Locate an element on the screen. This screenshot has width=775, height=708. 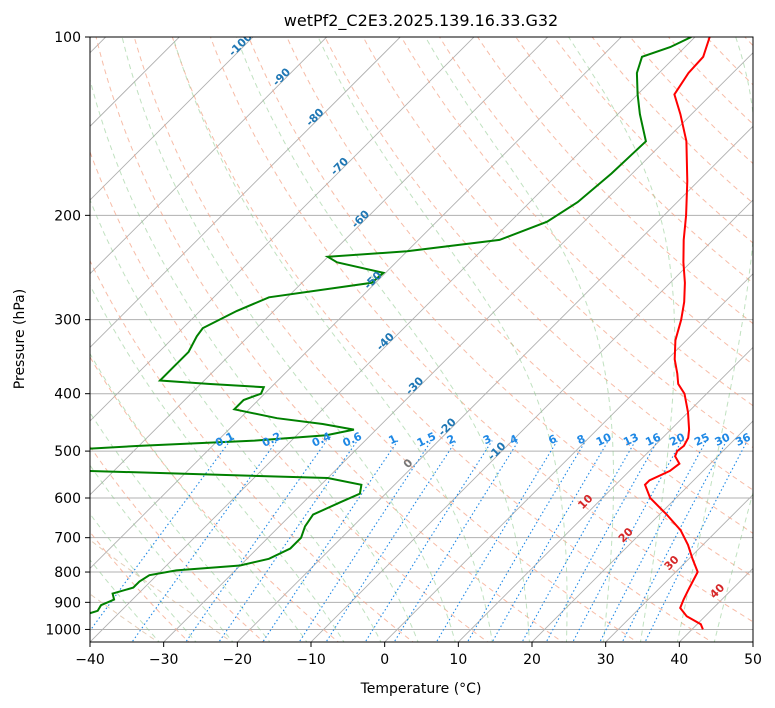
mixing-ratio-label: 36 is located at coordinates (743, 439).